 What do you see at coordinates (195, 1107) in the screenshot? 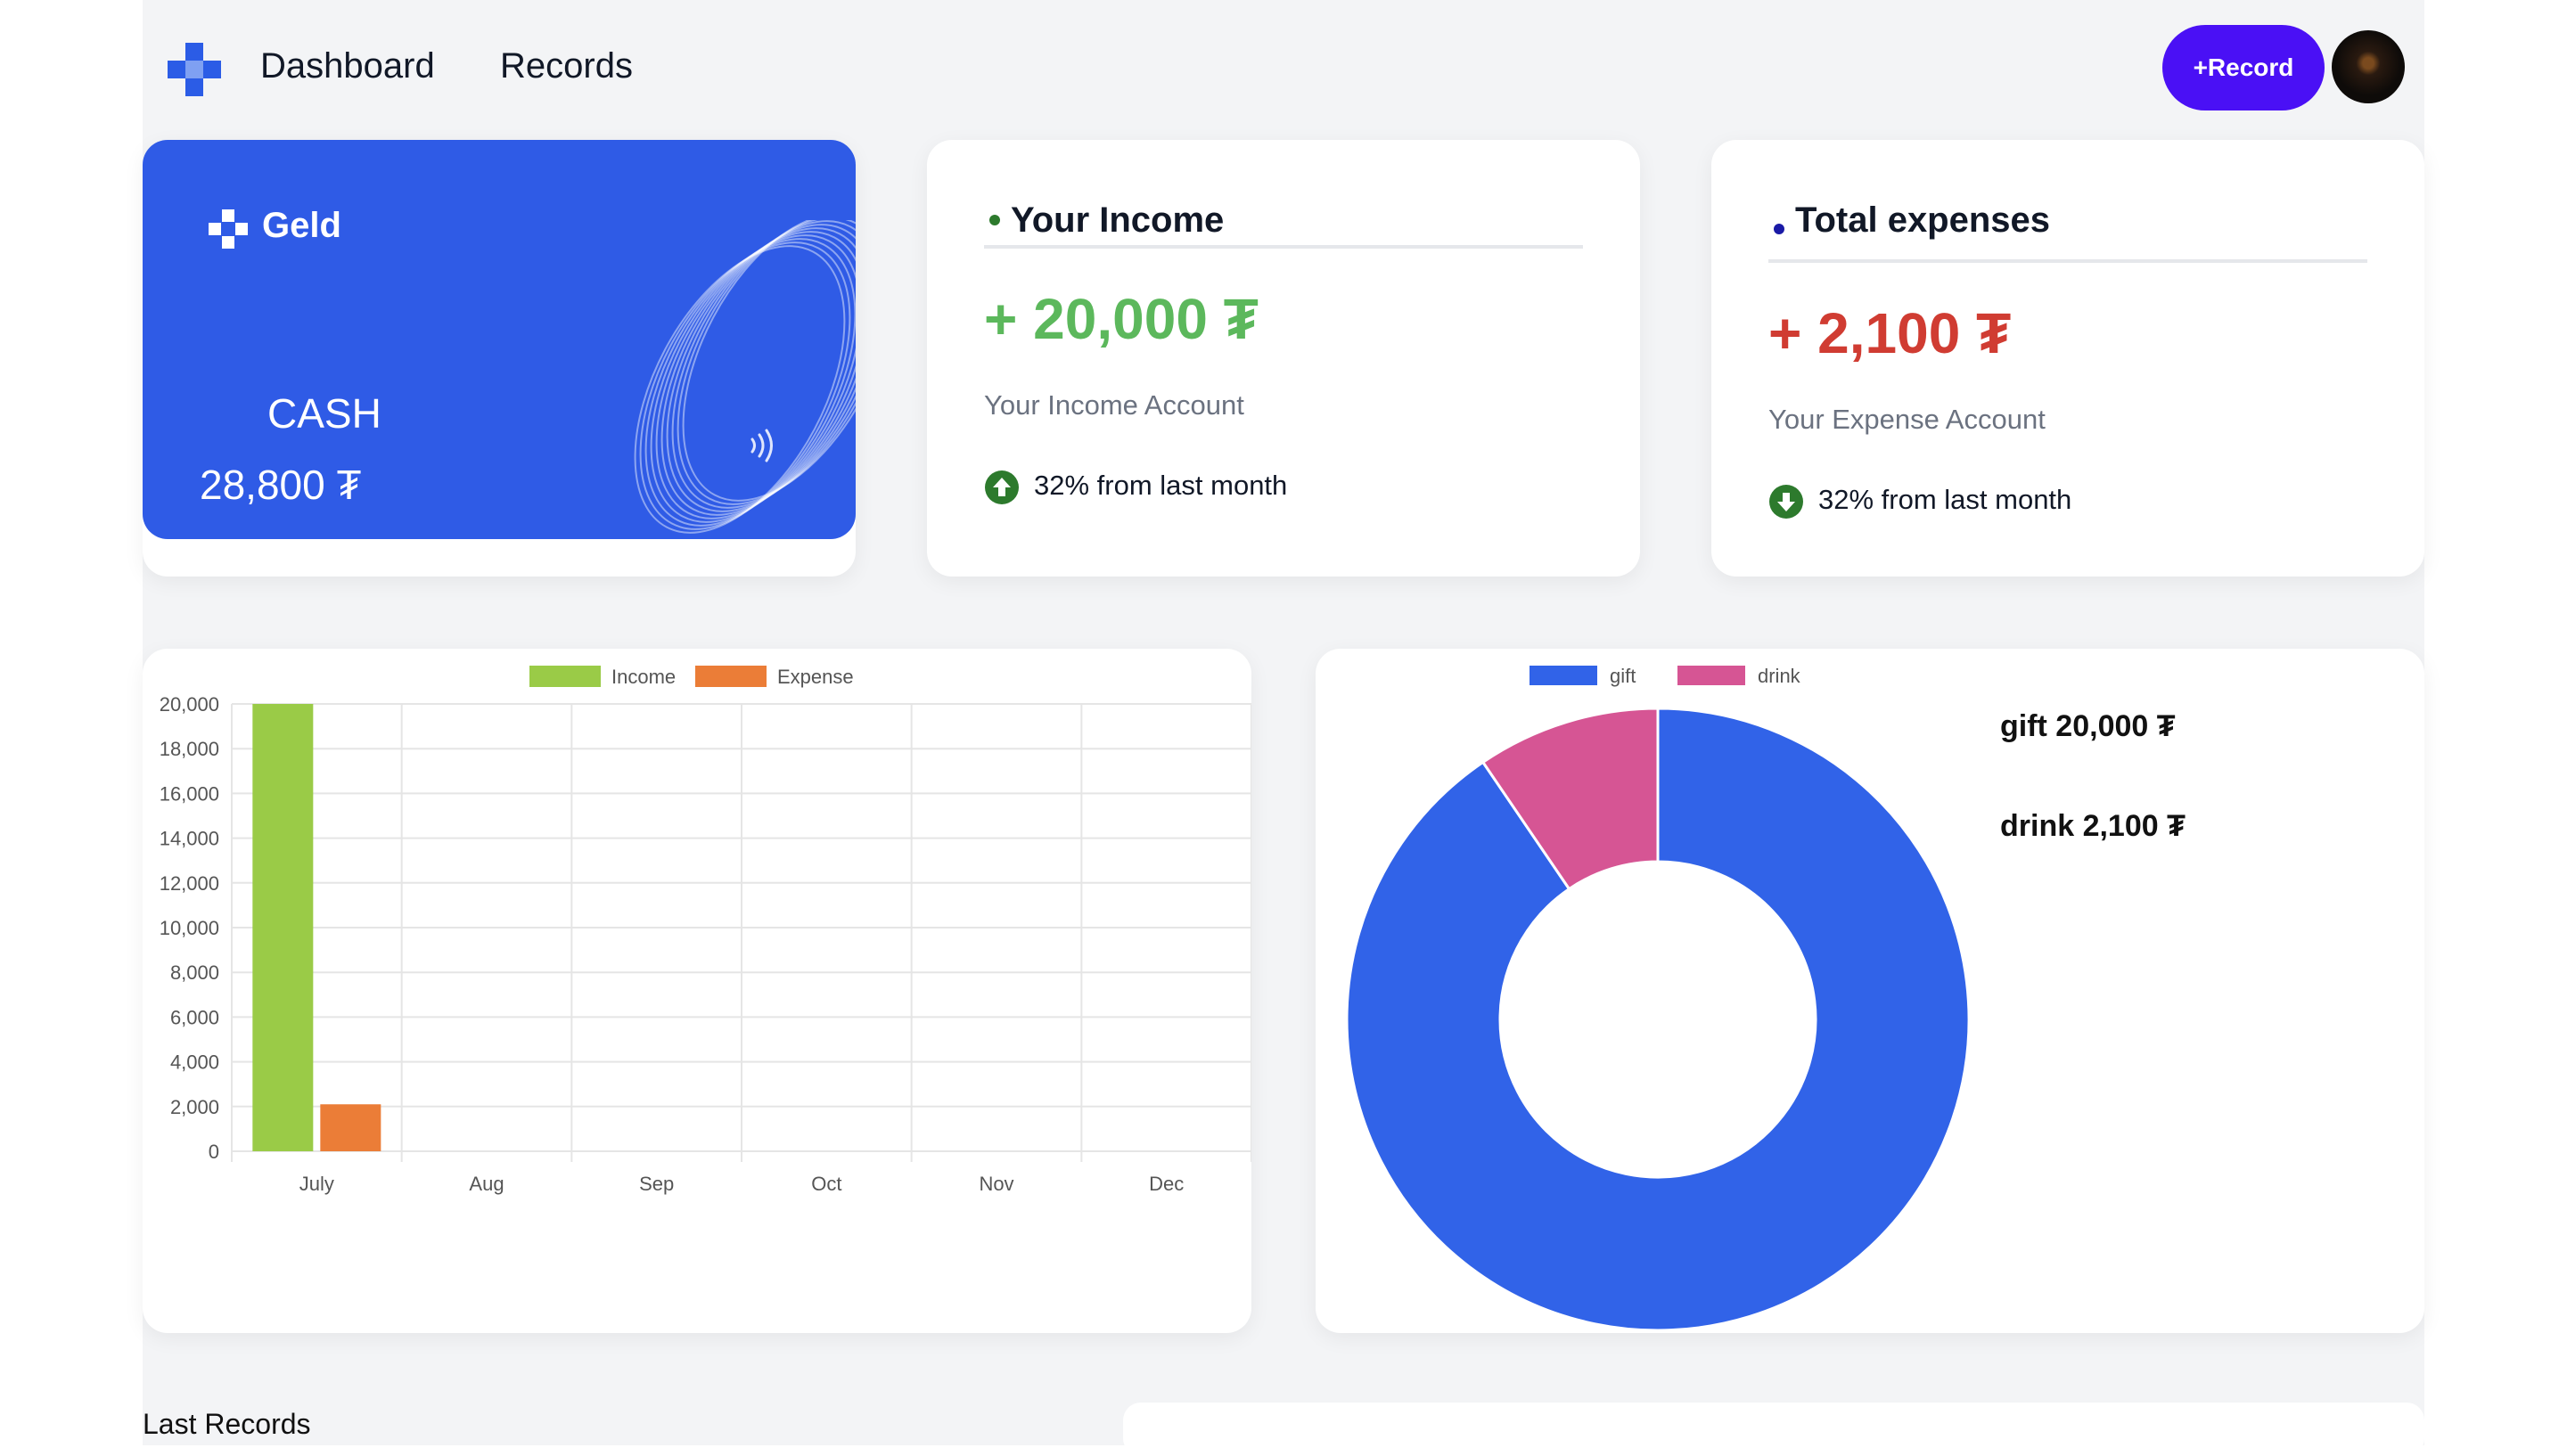
I see `y-tick-label: 2,000` at bounding box center [195, 1107].